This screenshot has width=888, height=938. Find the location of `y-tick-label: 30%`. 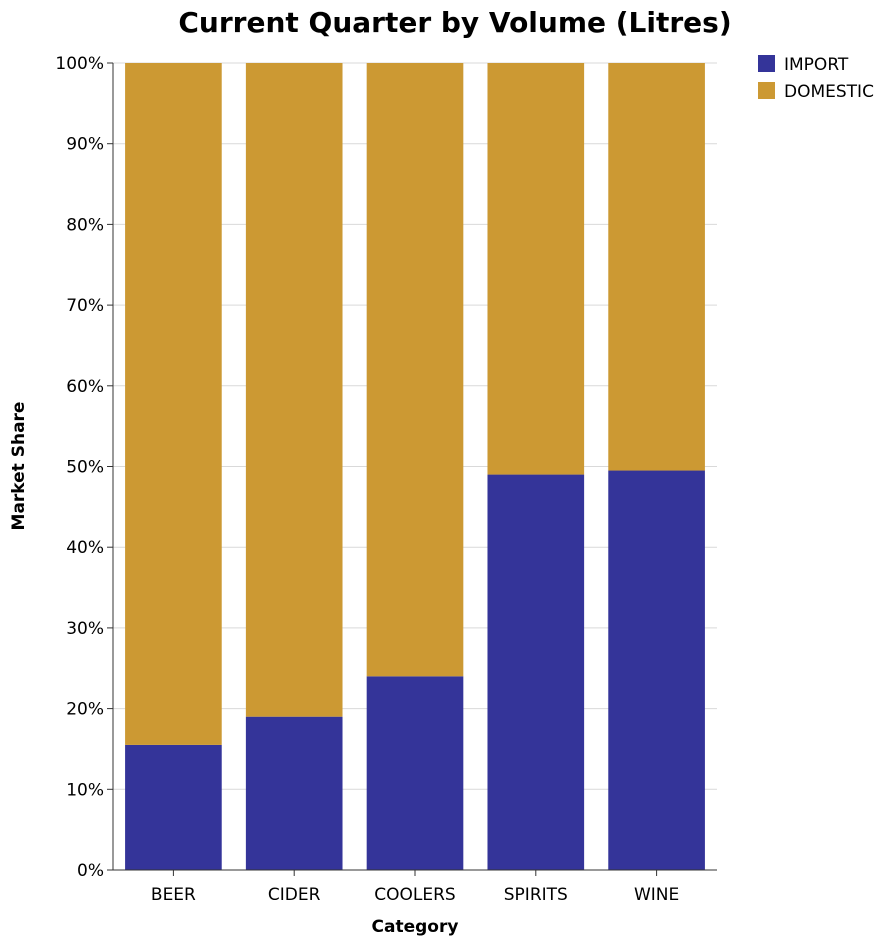

y-tick-label: 30% is located at coordinates (85, 629).